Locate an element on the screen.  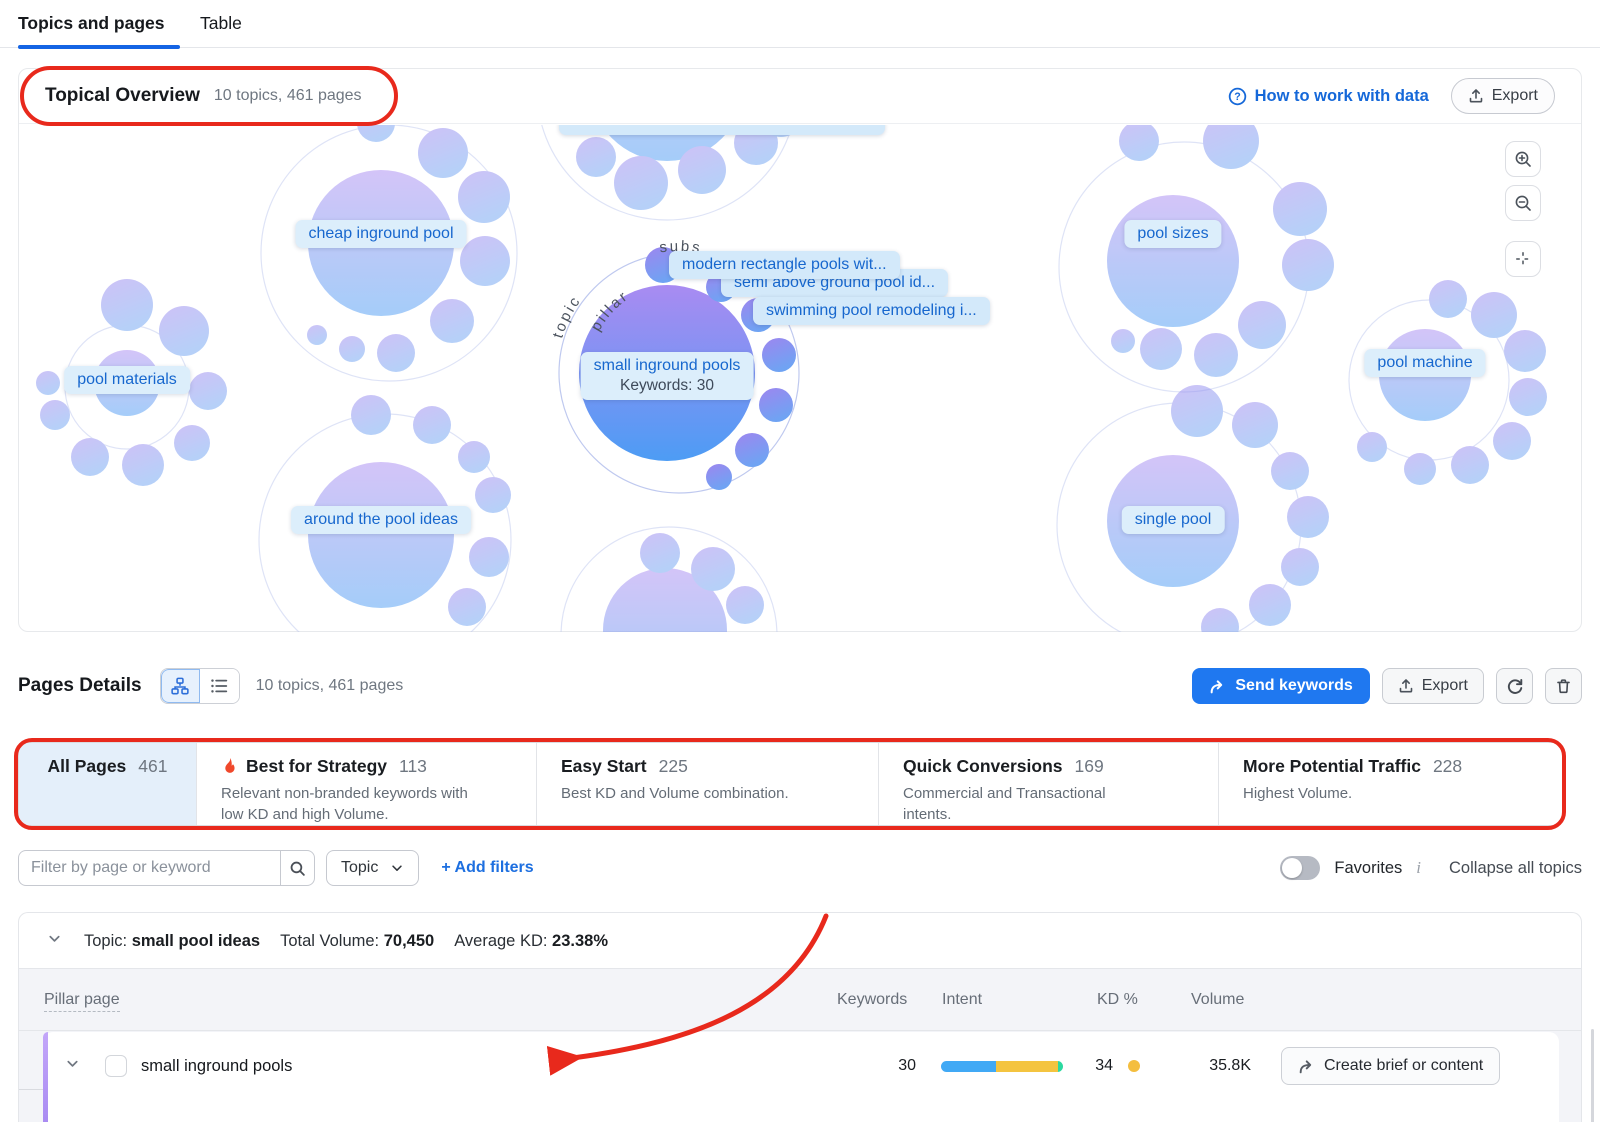
flame-icon is located at coordinates (230, 765).